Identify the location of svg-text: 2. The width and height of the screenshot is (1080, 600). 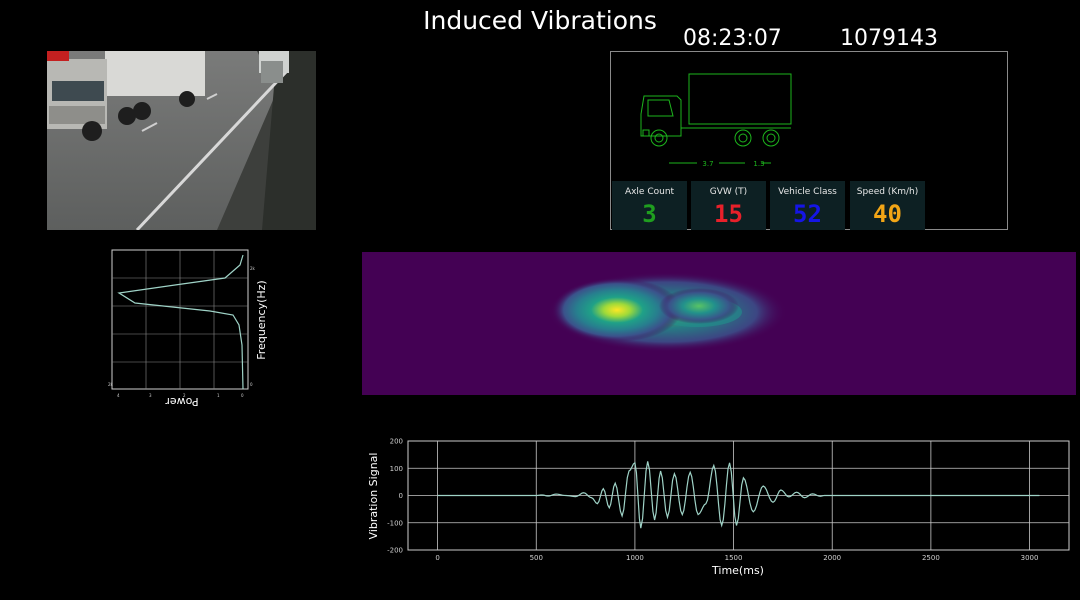
(184, 395).